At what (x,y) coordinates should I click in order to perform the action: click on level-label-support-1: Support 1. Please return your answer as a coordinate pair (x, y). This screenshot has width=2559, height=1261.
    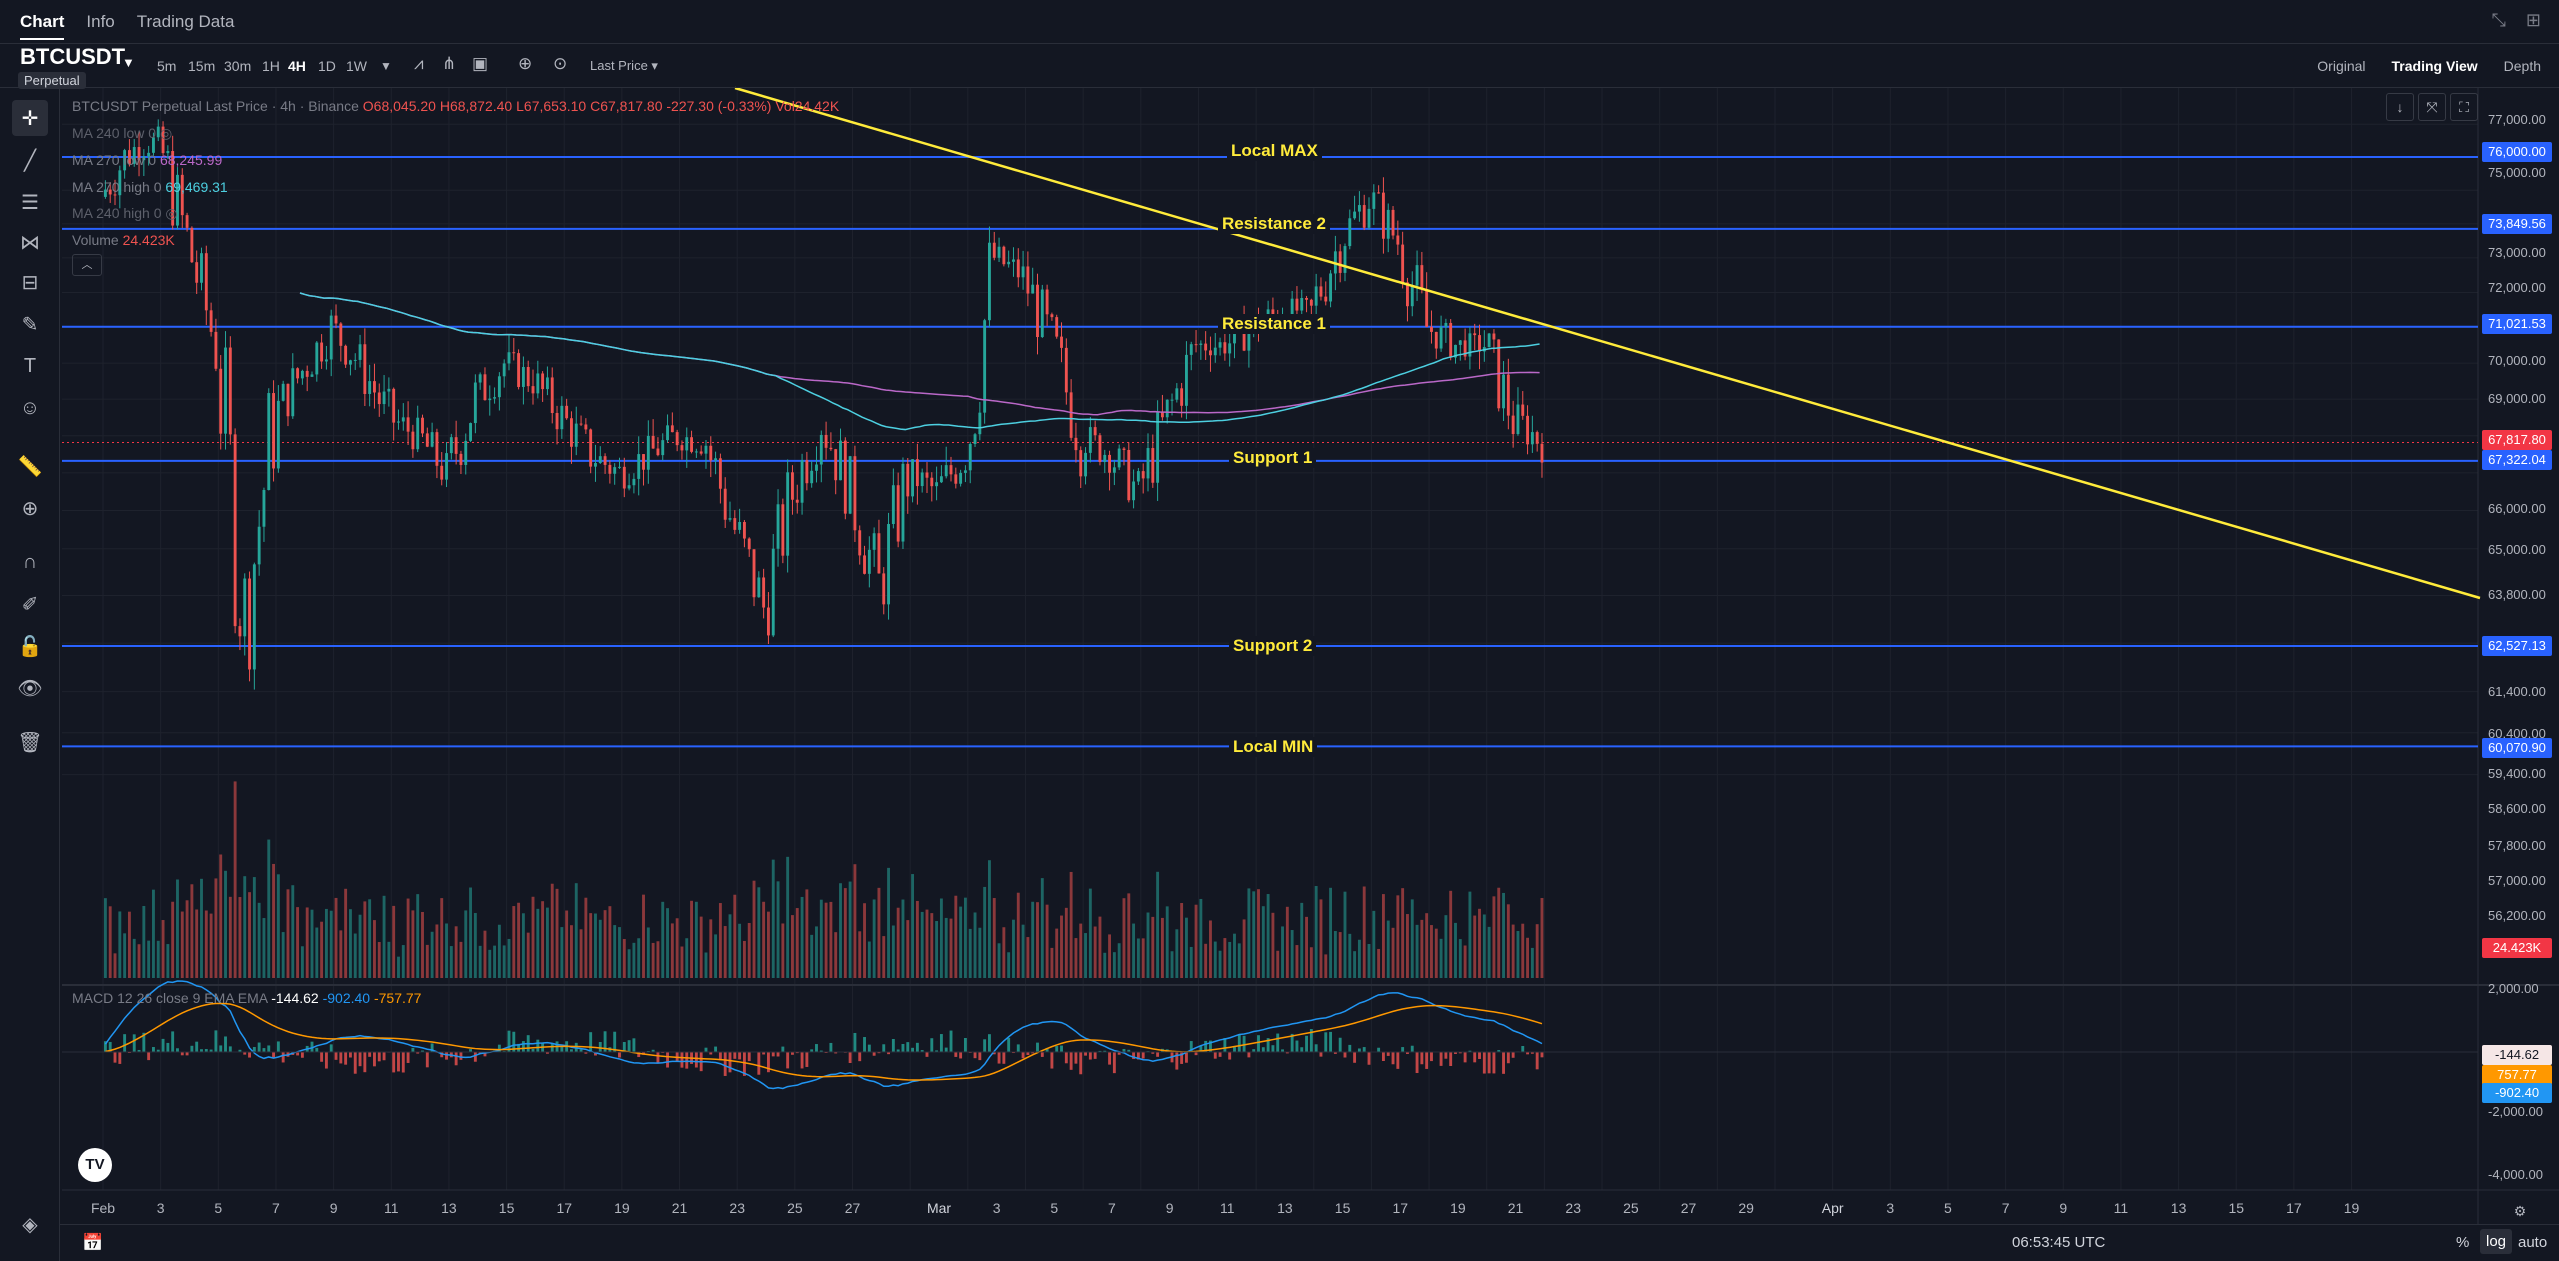
    Looking at the image, I should click on (1273, 458).